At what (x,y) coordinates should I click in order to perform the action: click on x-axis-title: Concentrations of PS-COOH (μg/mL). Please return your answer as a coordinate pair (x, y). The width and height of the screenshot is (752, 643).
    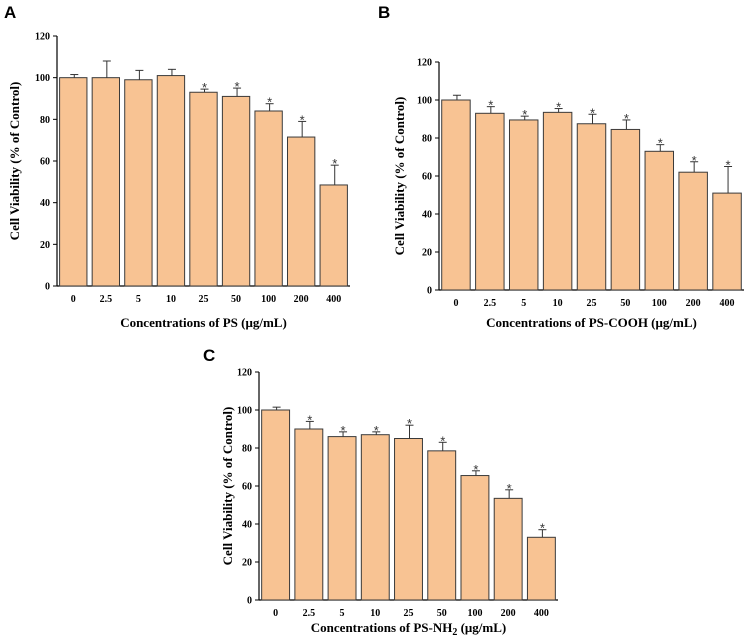
    Looking at the image, I should click on (591, 322).